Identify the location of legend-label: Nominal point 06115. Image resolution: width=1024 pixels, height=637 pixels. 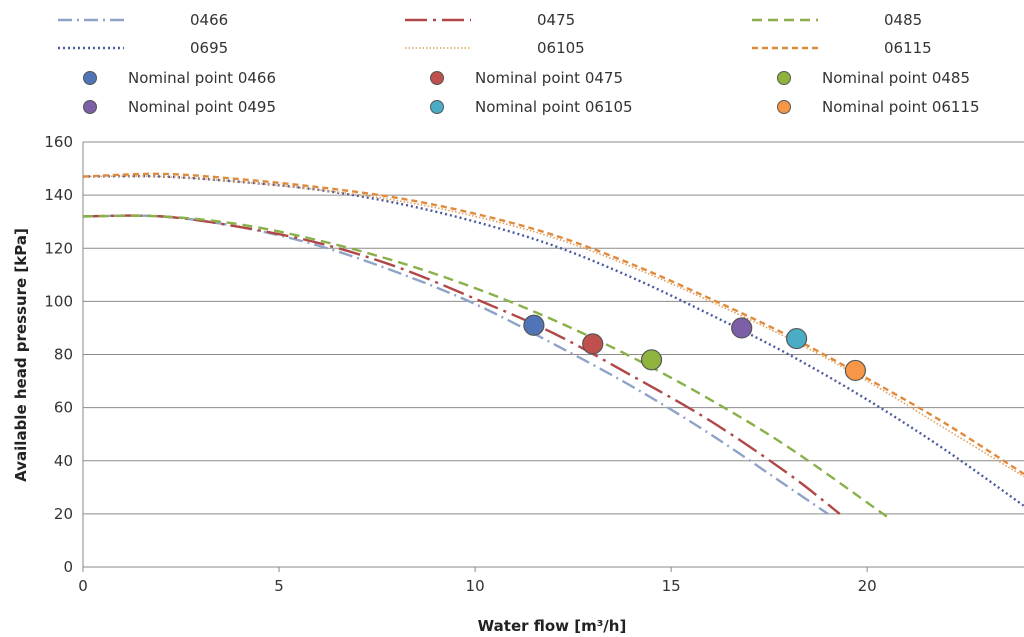
(901, 107).